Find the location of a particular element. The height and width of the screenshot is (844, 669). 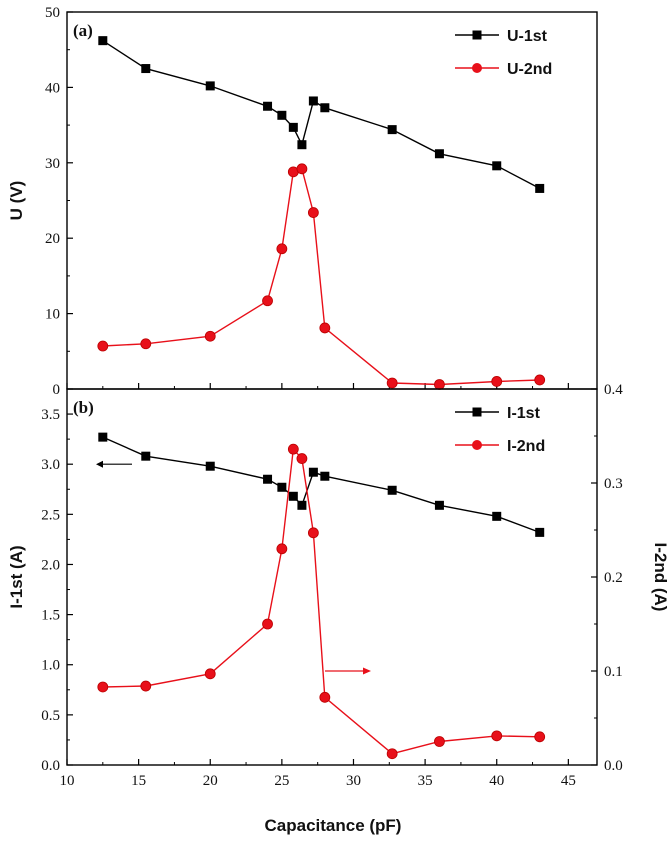

y-tick-label: 1.5 is located at coordinates (50, 616).